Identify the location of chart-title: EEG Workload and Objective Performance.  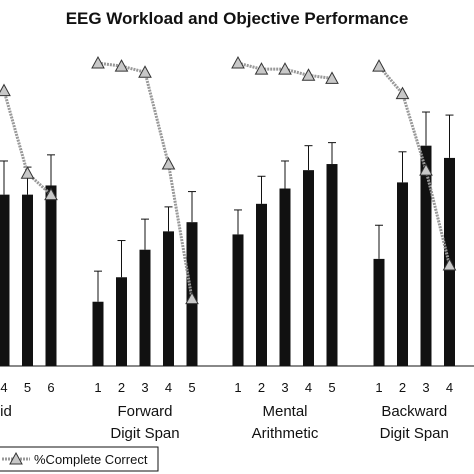
(237, 18).